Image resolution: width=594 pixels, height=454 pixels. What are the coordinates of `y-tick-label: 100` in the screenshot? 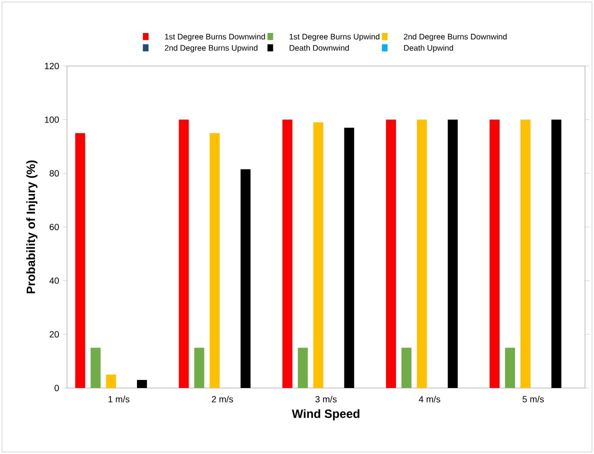 It's located at (51, 119).